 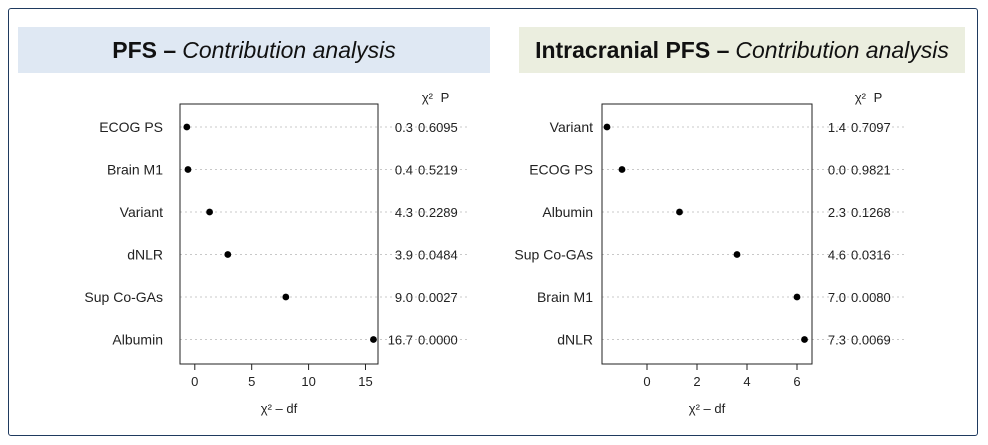 I want to click on x-tick-label: 15, so click(x=365, y=381).